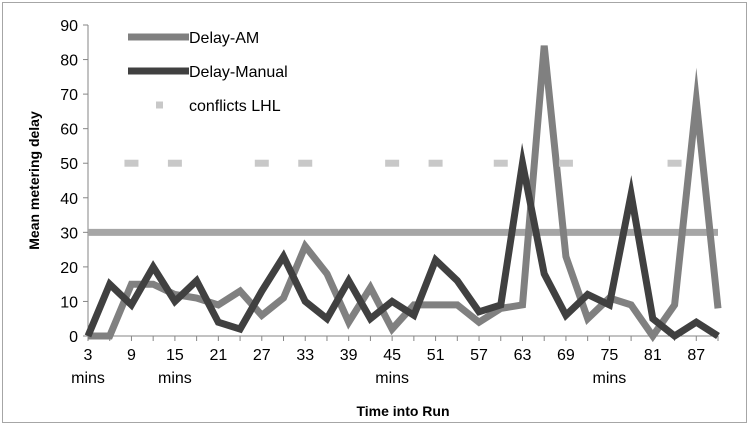 Image resolution: width=749 pixels, height=425 pixels. What do you see at coordinates (69, 164) in the screenshot?
I see `y-tick-label: 50` at bounding box center [69, 164].